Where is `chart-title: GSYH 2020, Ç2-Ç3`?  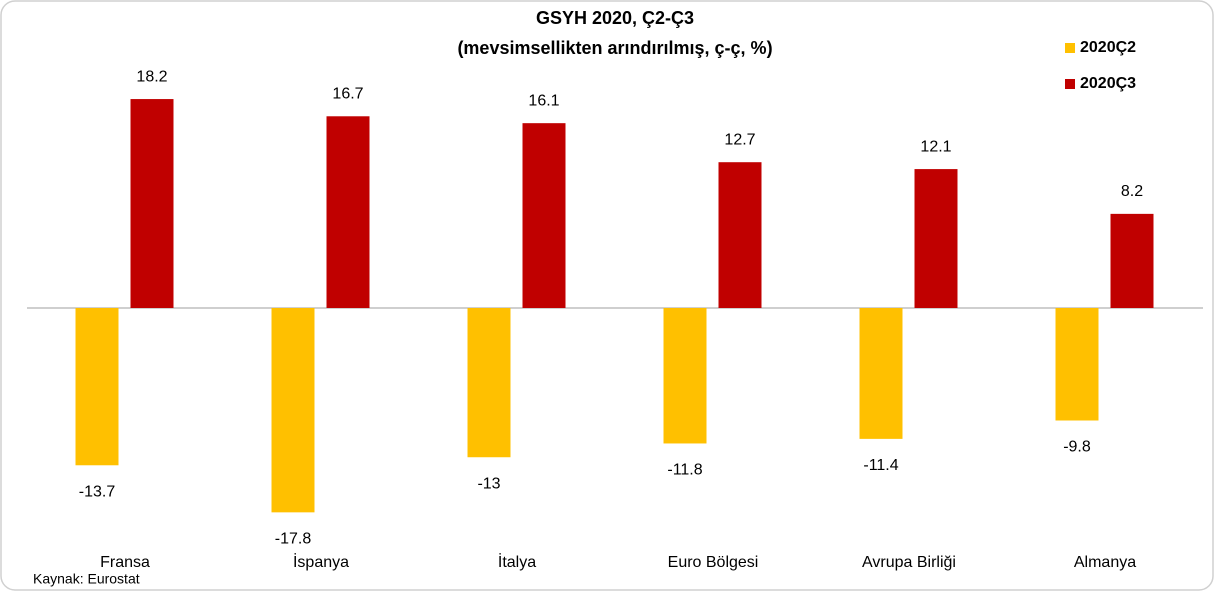 chart-title: GSYH 2020, Ç2-Ç3 is located at coordinates (615, 18).